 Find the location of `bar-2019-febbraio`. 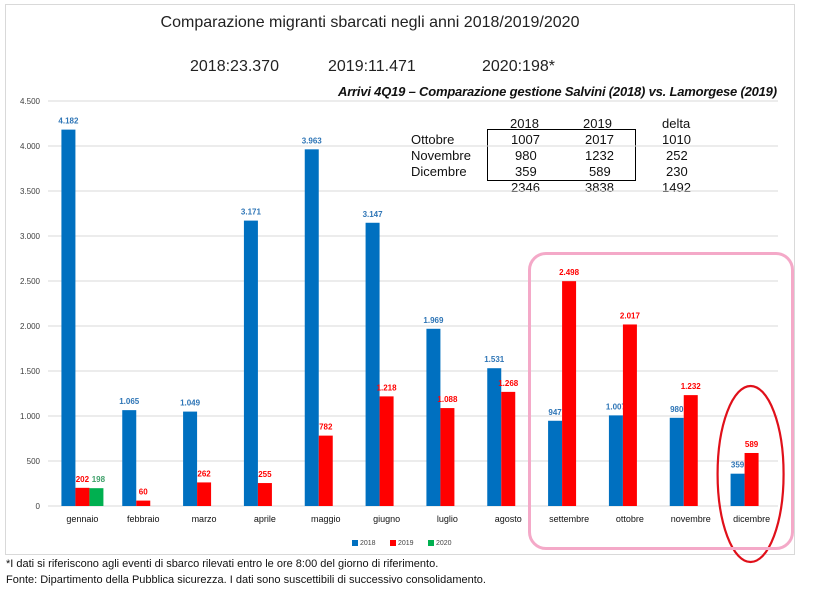

bar-2019-febbraio is located at coordinates (143, 503).